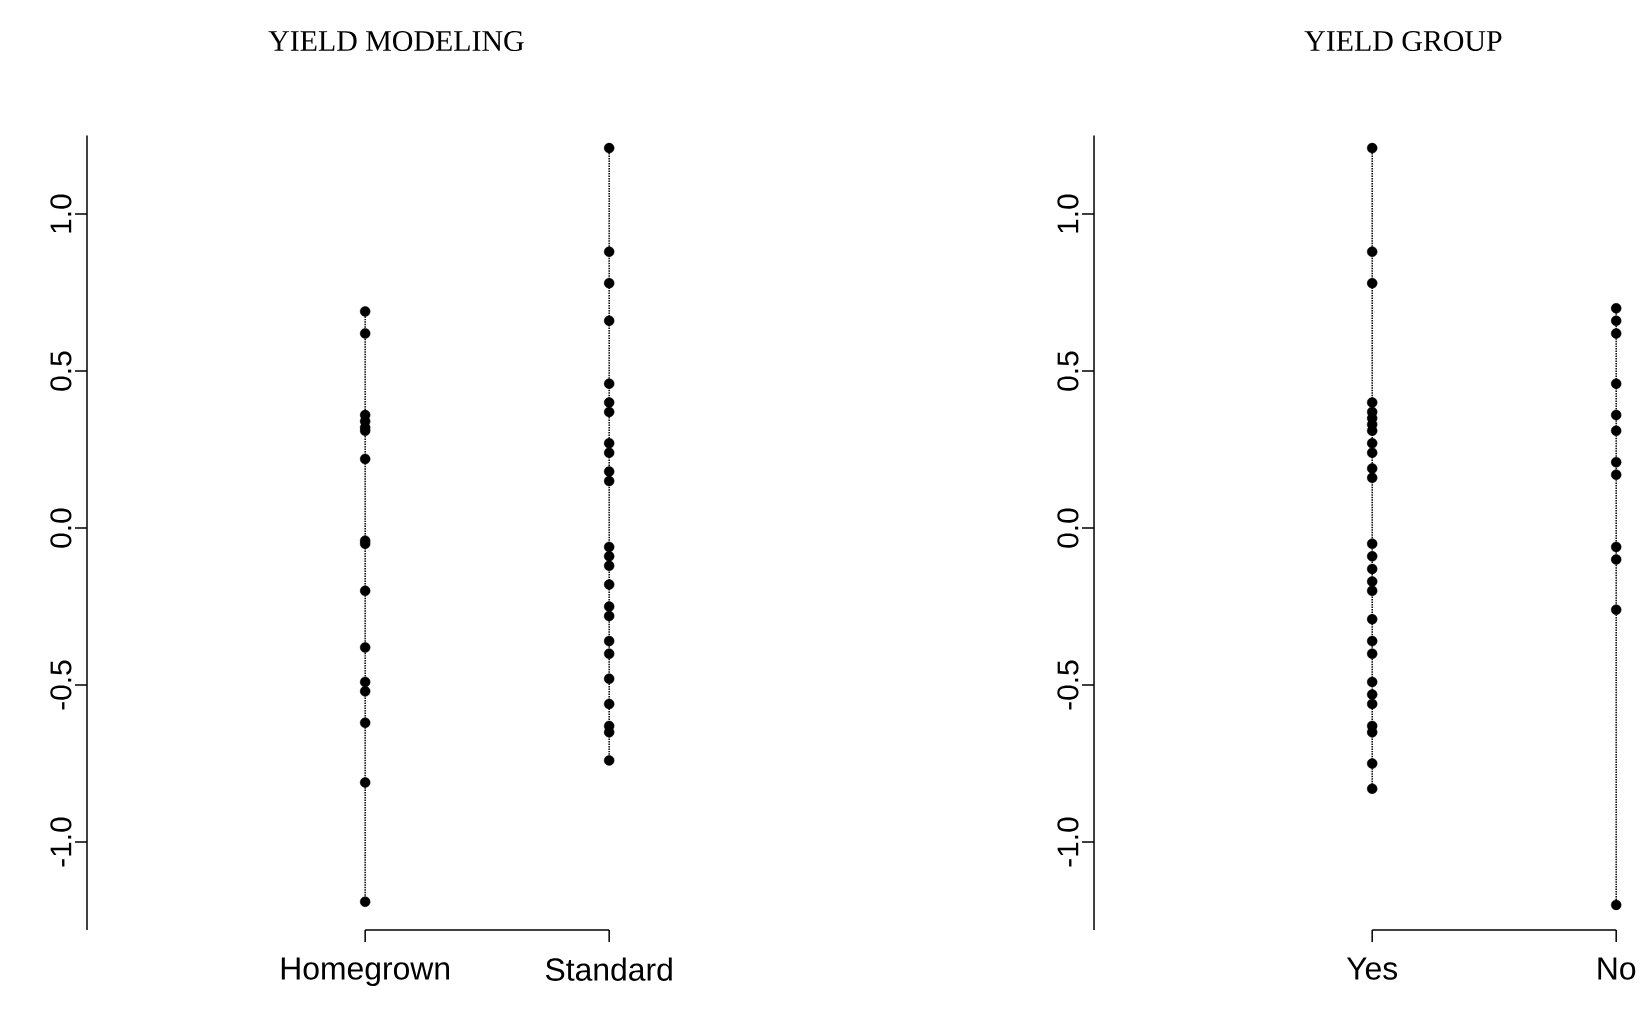  What do you see at coordinates (1372, 968) in the screenshot?
I see `x-tick-label: Yes` at bounding box center [1372, 968].